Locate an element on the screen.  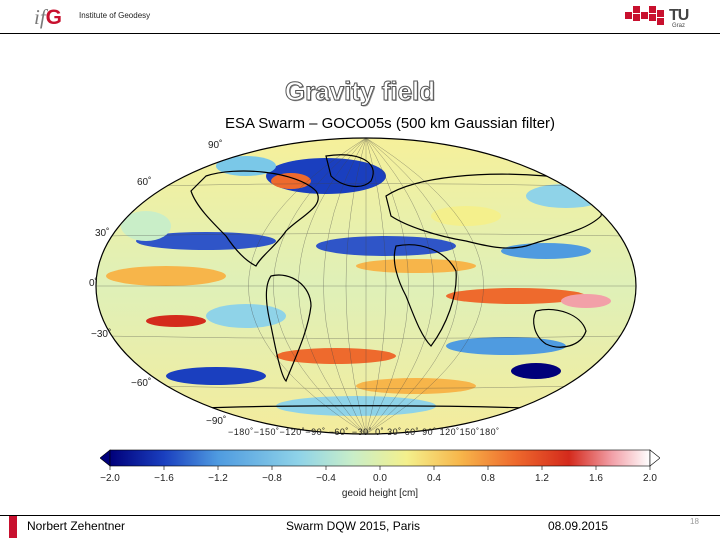
colorbar-tick-label: 1.6 is located at coordinates (596, 478).